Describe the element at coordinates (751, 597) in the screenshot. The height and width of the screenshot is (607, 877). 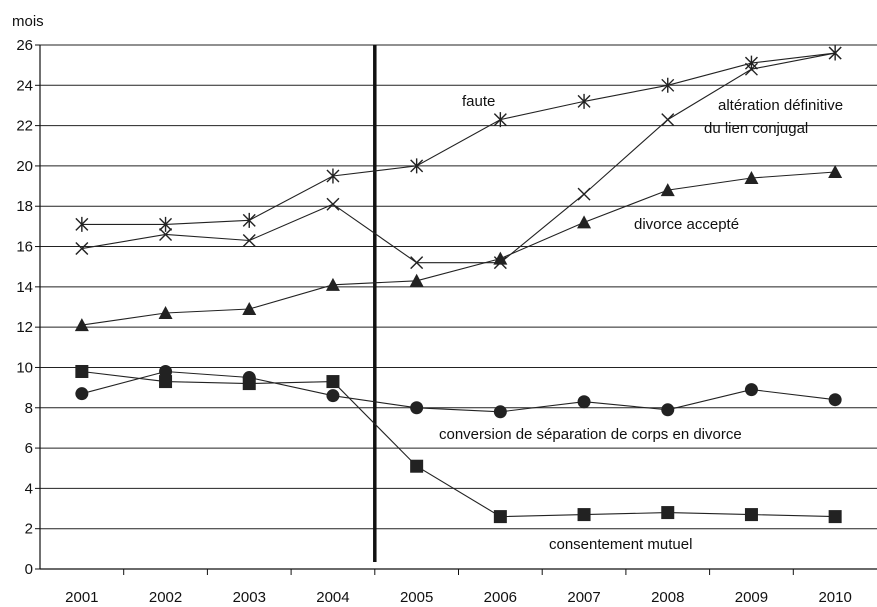
I see `x-tick-label: 2009` at that location.